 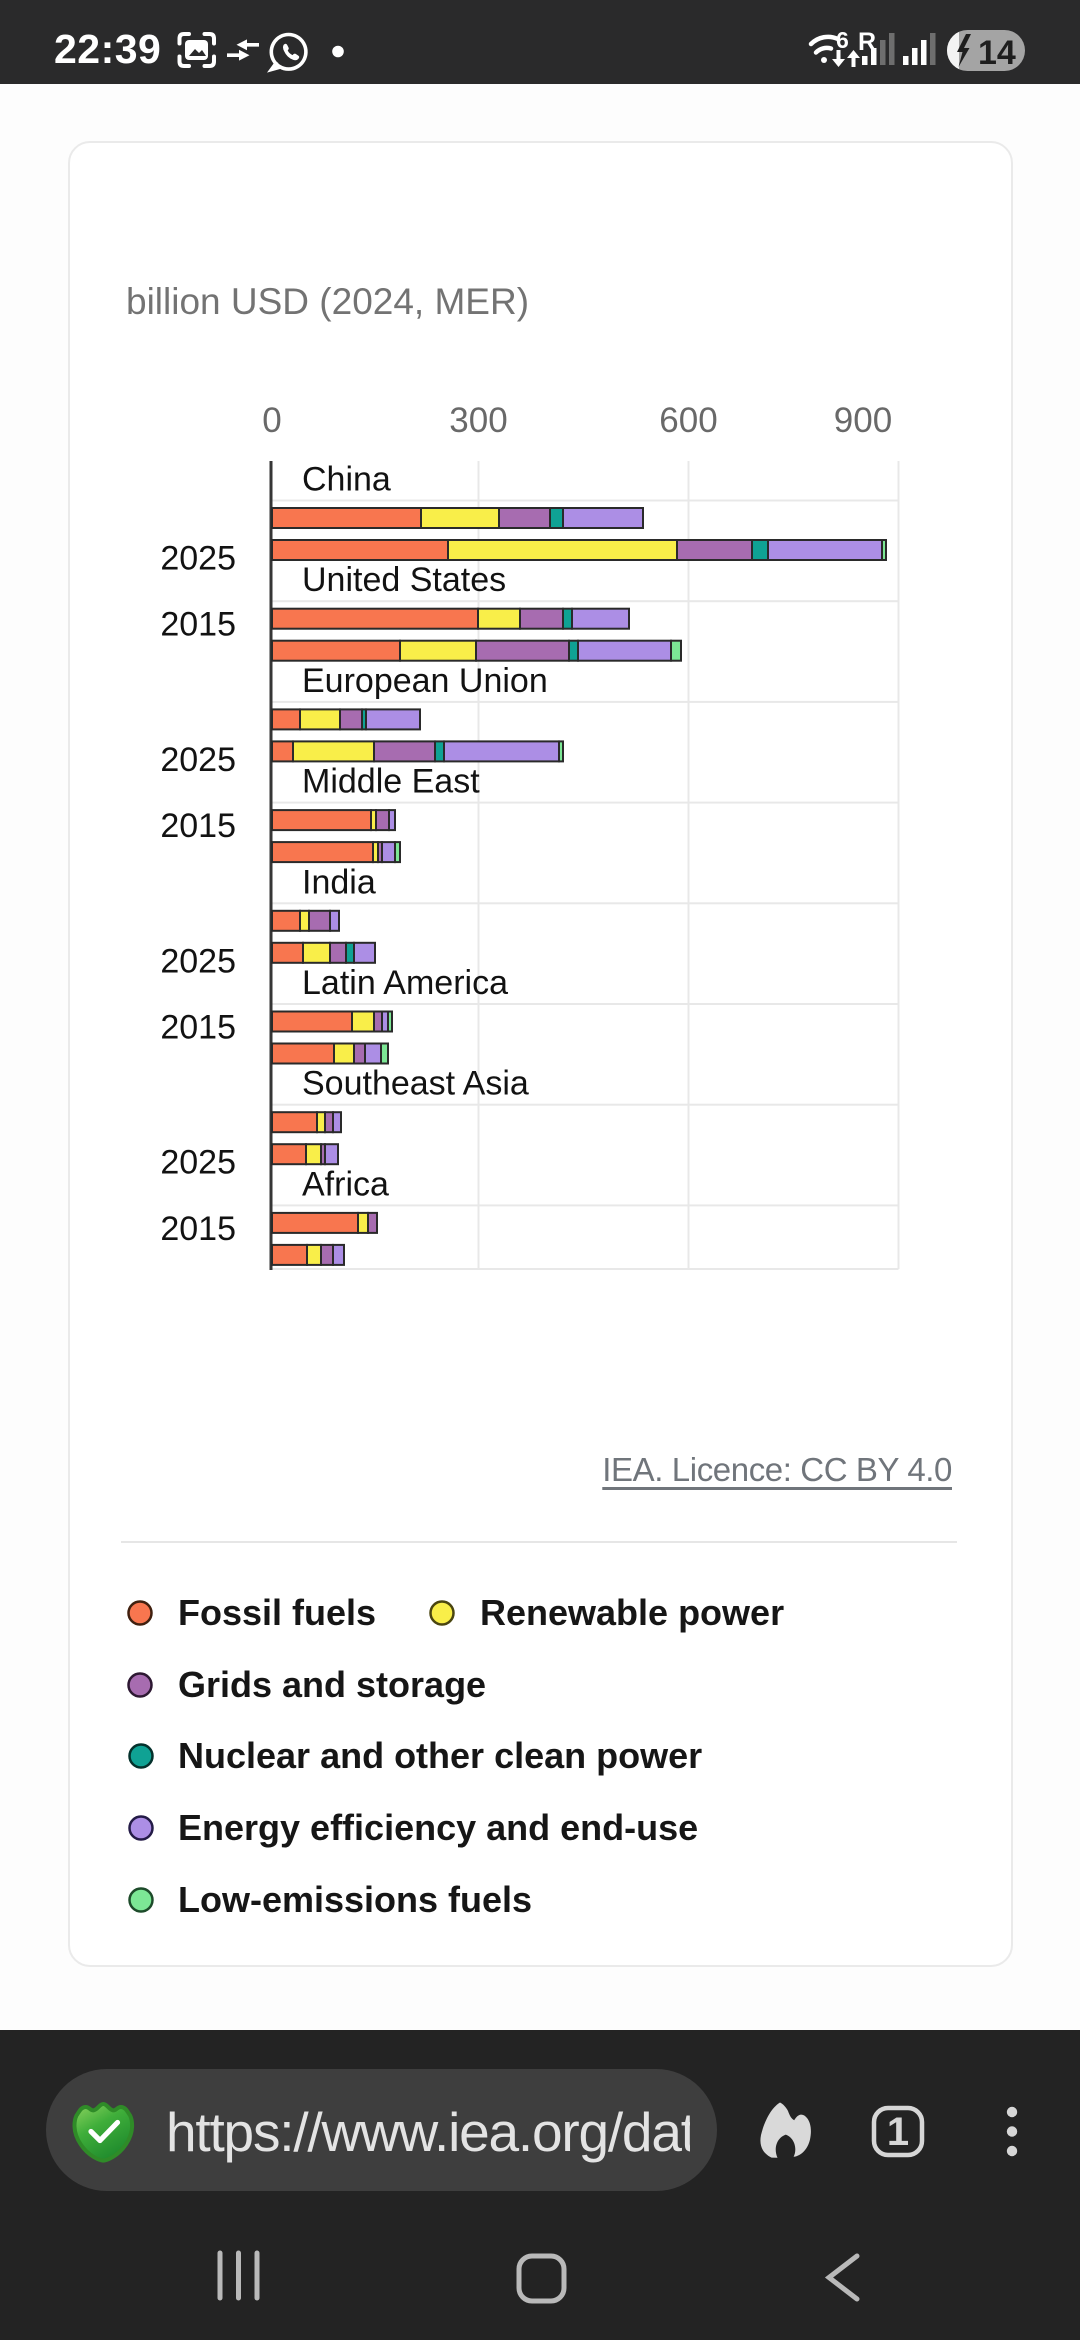 What do you see at coordinates (271, 420) in the screenshot?
I see `svg-text: 0` at bounding box center [271, 420].